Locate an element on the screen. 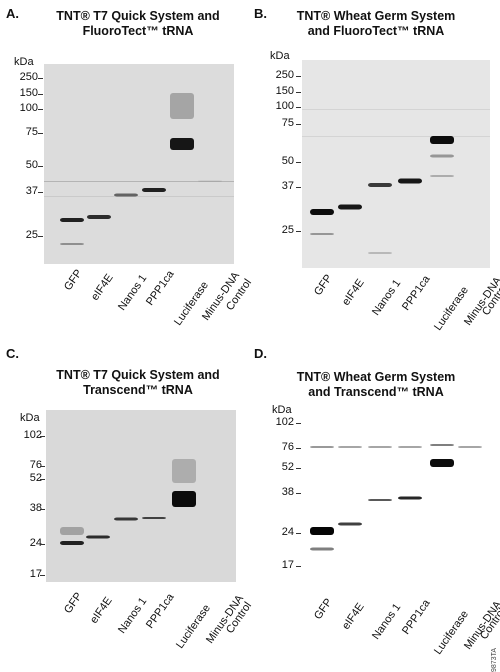  gel-svg-b is located at coordinates (396, 164).